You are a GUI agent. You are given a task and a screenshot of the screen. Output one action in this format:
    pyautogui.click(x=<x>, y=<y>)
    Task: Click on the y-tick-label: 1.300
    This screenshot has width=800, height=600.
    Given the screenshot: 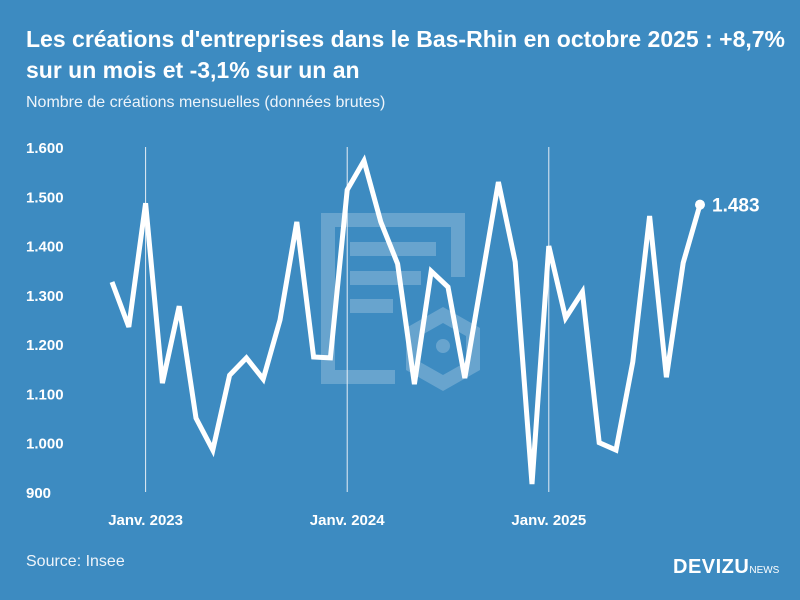 What is the action you would take?
    pyautogui.click(x=45, y=296)
    